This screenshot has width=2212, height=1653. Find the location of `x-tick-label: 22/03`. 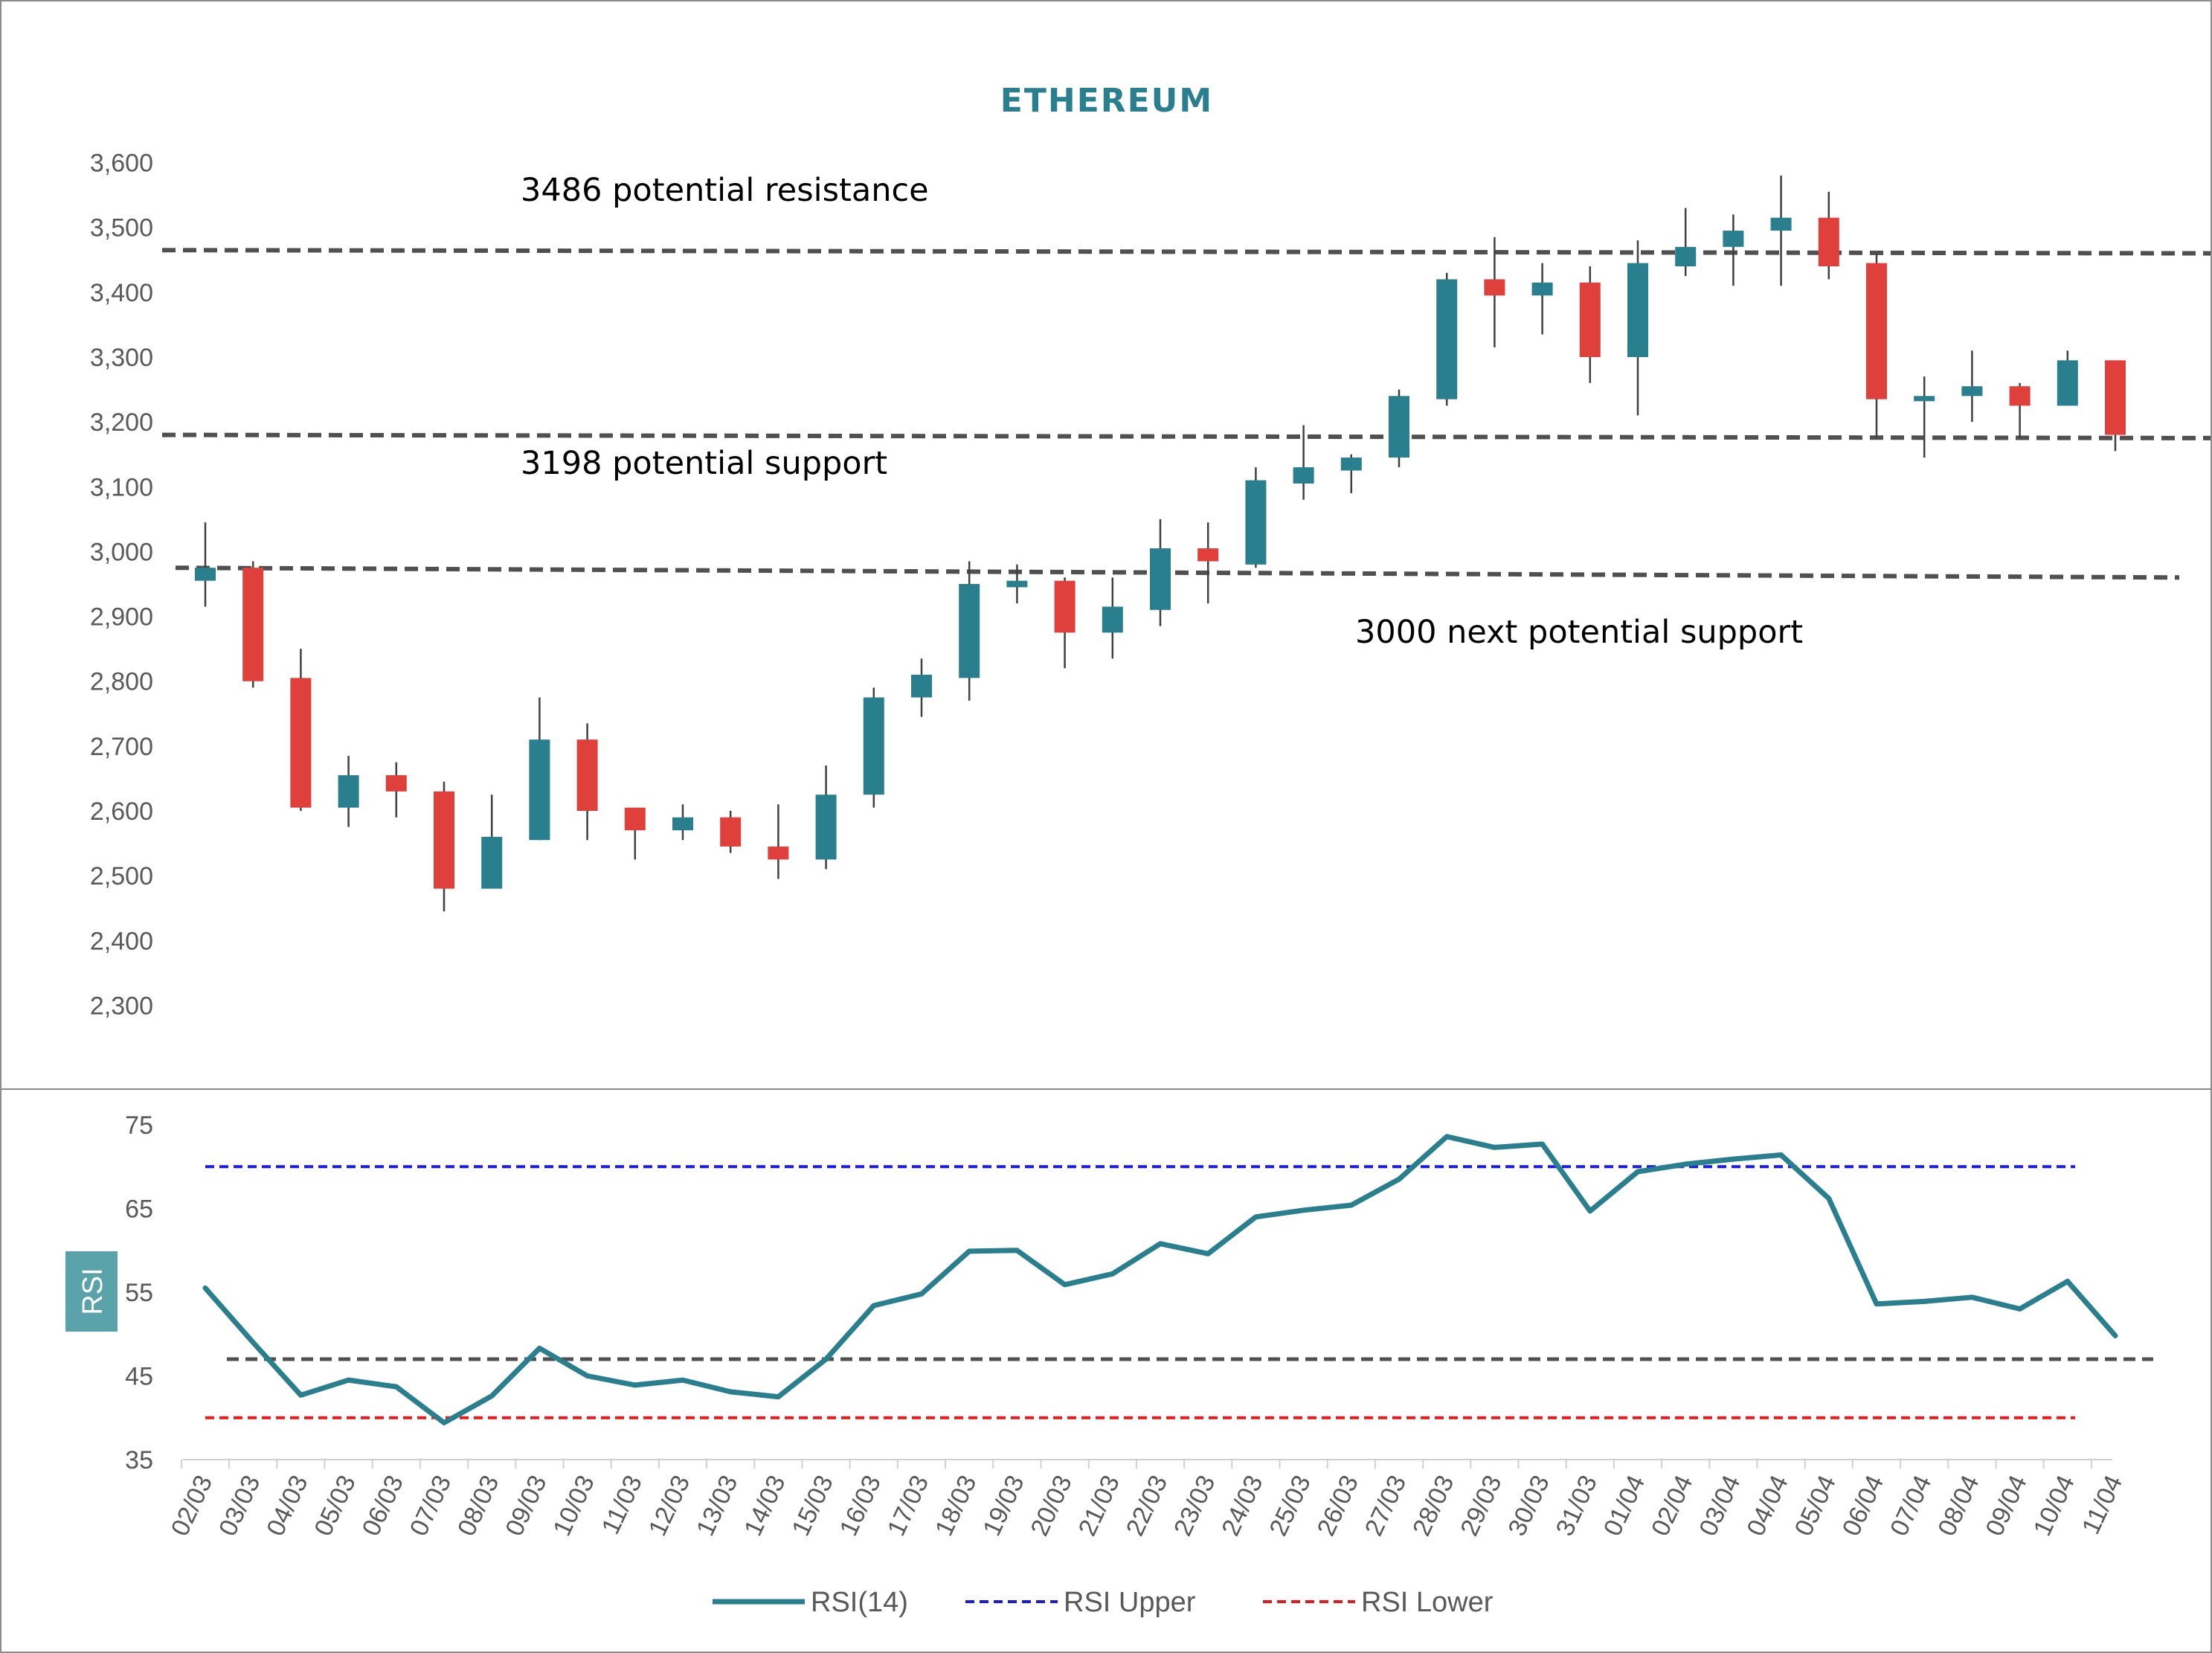

x-tick-label: 22/03 is located at coordinates (1147, 1505).